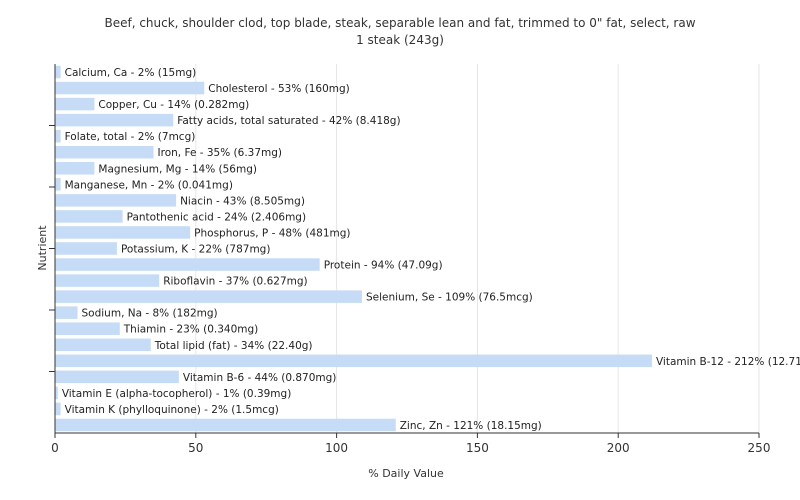  What do you see at coordinates (196, 250) in the screenshot?
I see `bar-label: Potassium, K - 22% (787mg)` at bounding box center [196, 250].